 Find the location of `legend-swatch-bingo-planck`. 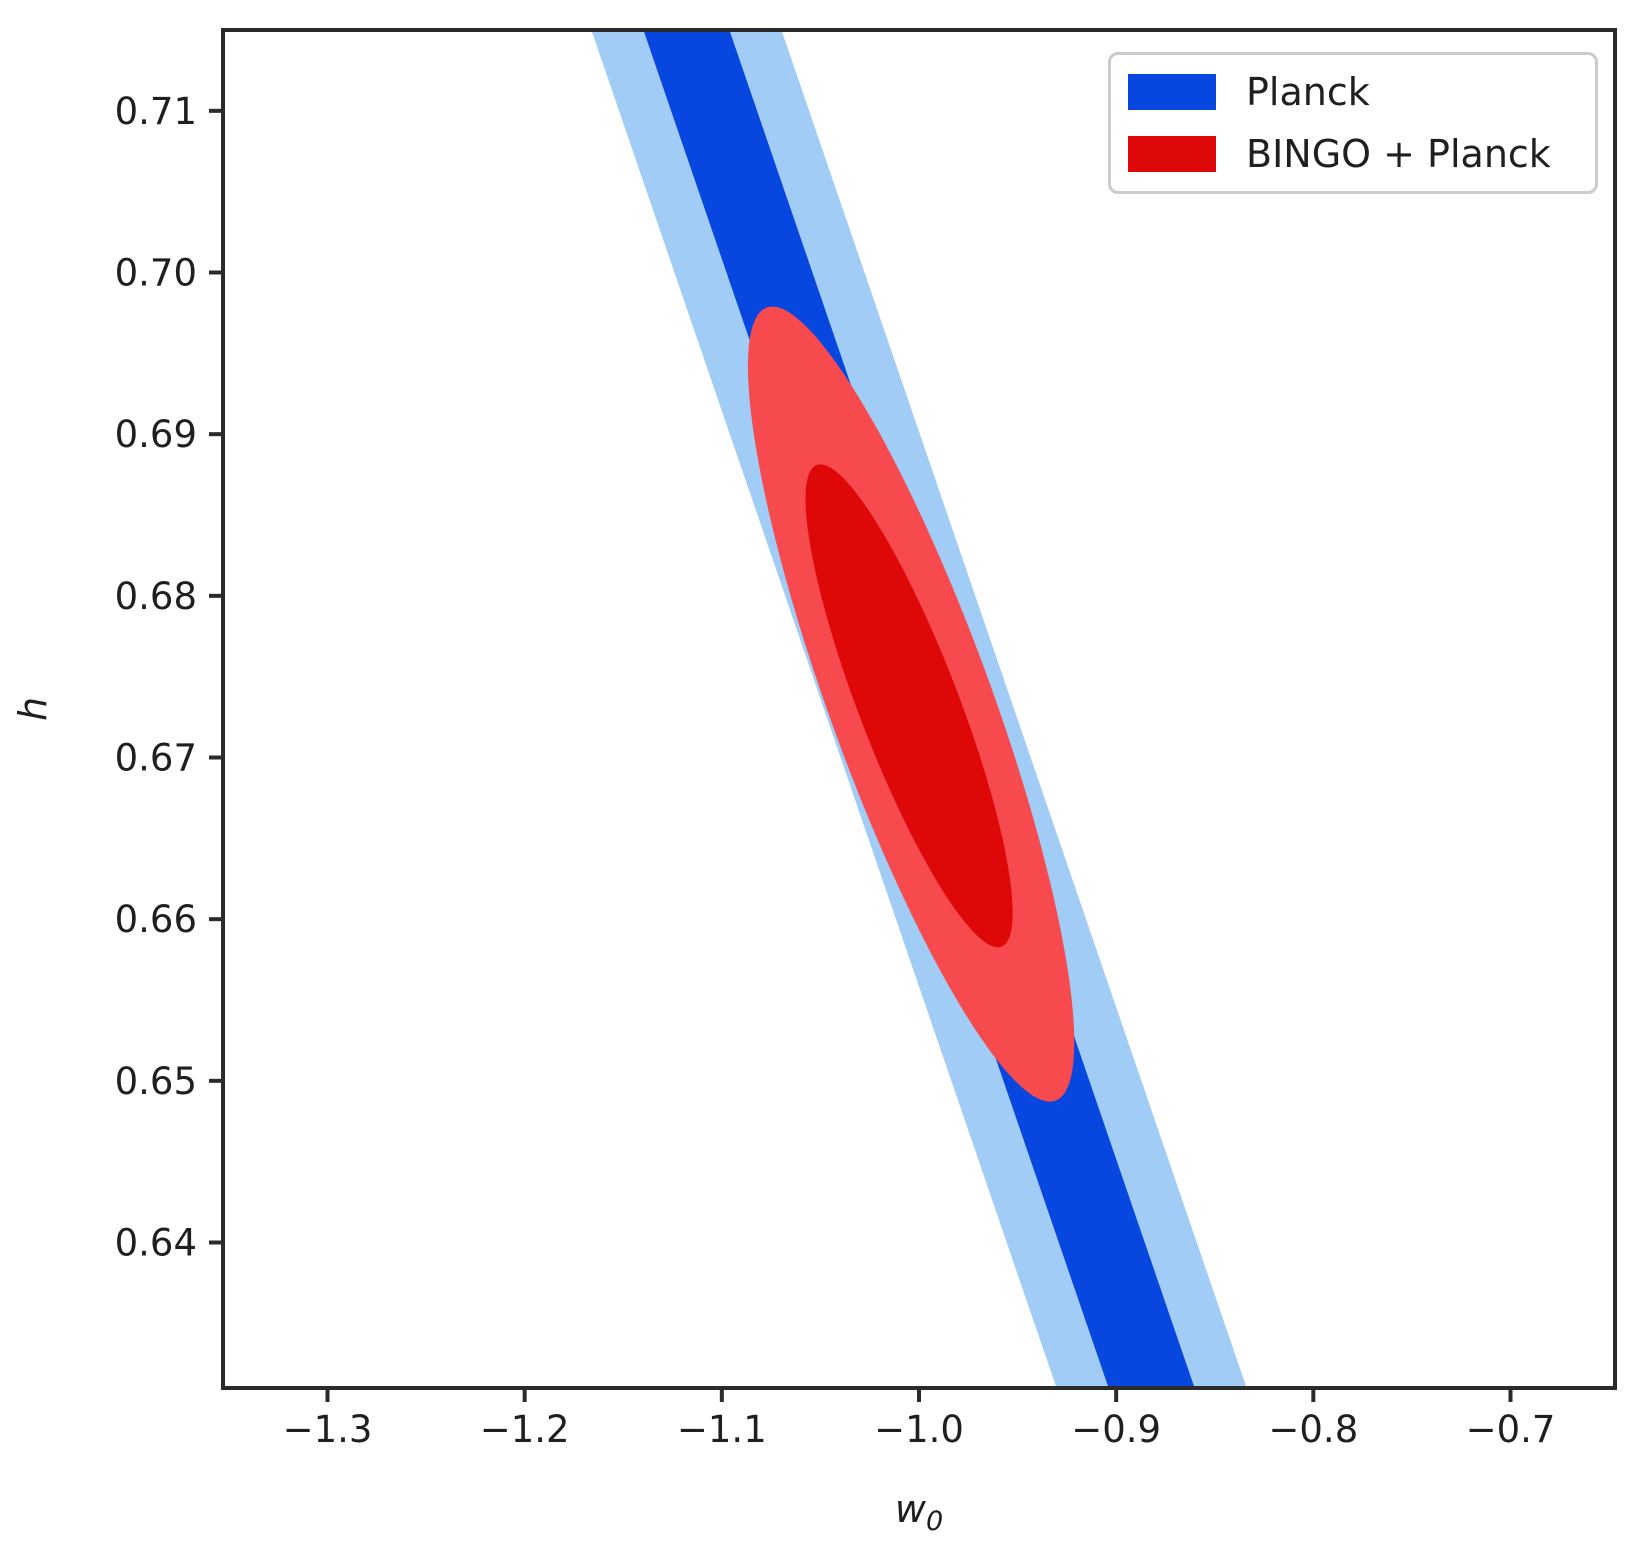

legend-swatch-bingo-planck is located at coordinates (1172, 154).